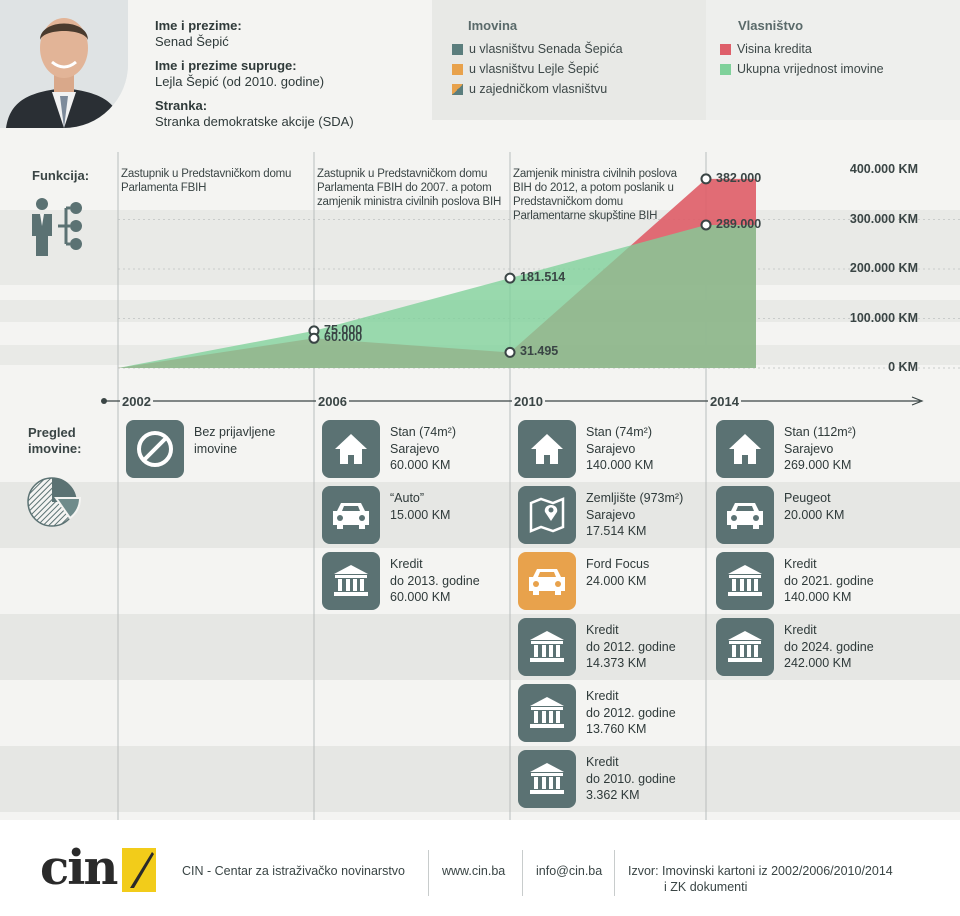 This screenshot has width=960, height=916. I want to click on chart-areas, so click(437, 273).